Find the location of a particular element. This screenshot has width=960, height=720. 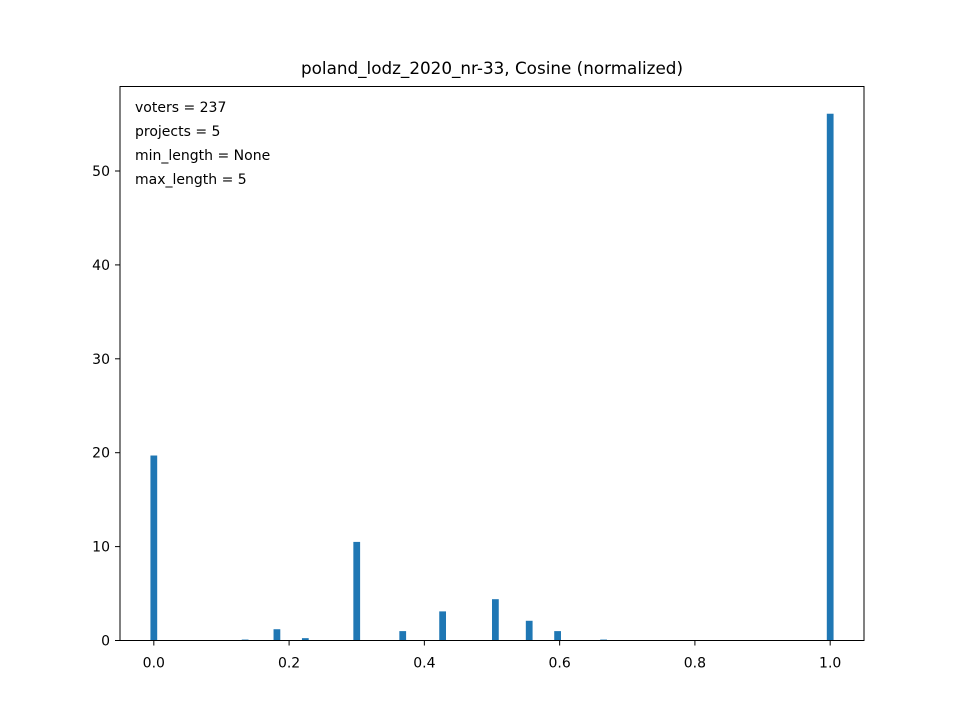

x-axis: 0.0 0.2 0.4 0.6 0.8 1.0 is located at coordinates (492, 656).